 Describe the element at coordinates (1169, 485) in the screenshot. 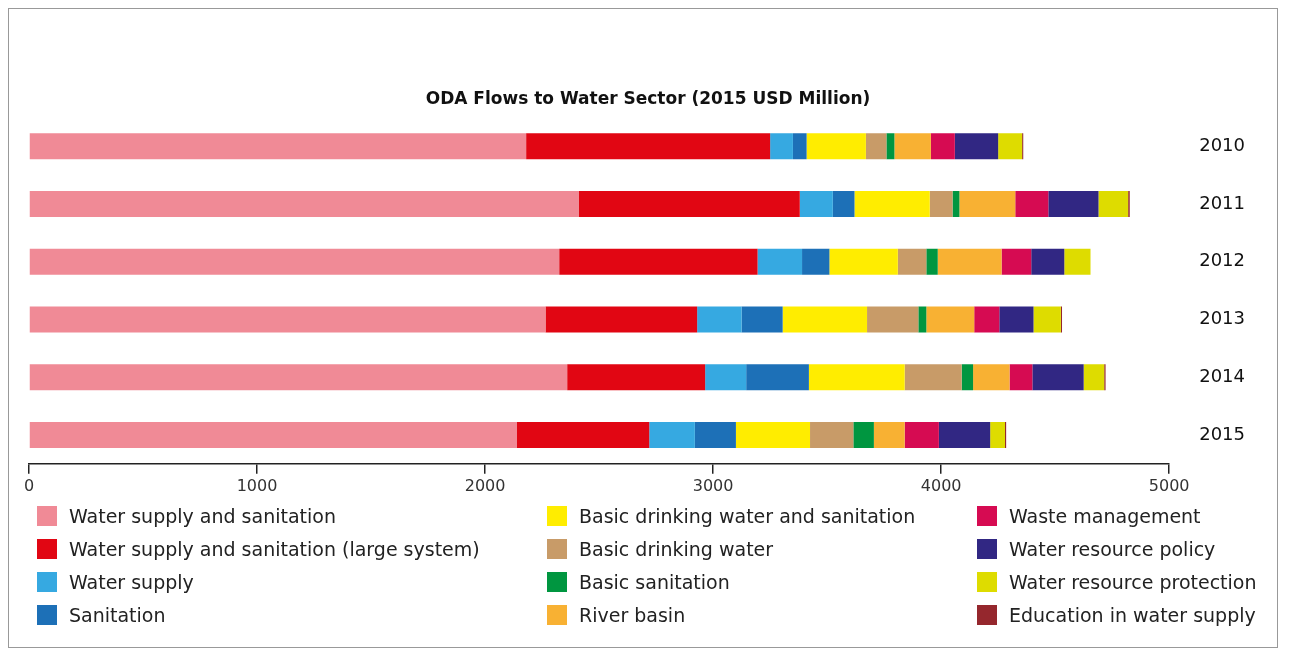

I see `x-tick-label: 5000` at that location.